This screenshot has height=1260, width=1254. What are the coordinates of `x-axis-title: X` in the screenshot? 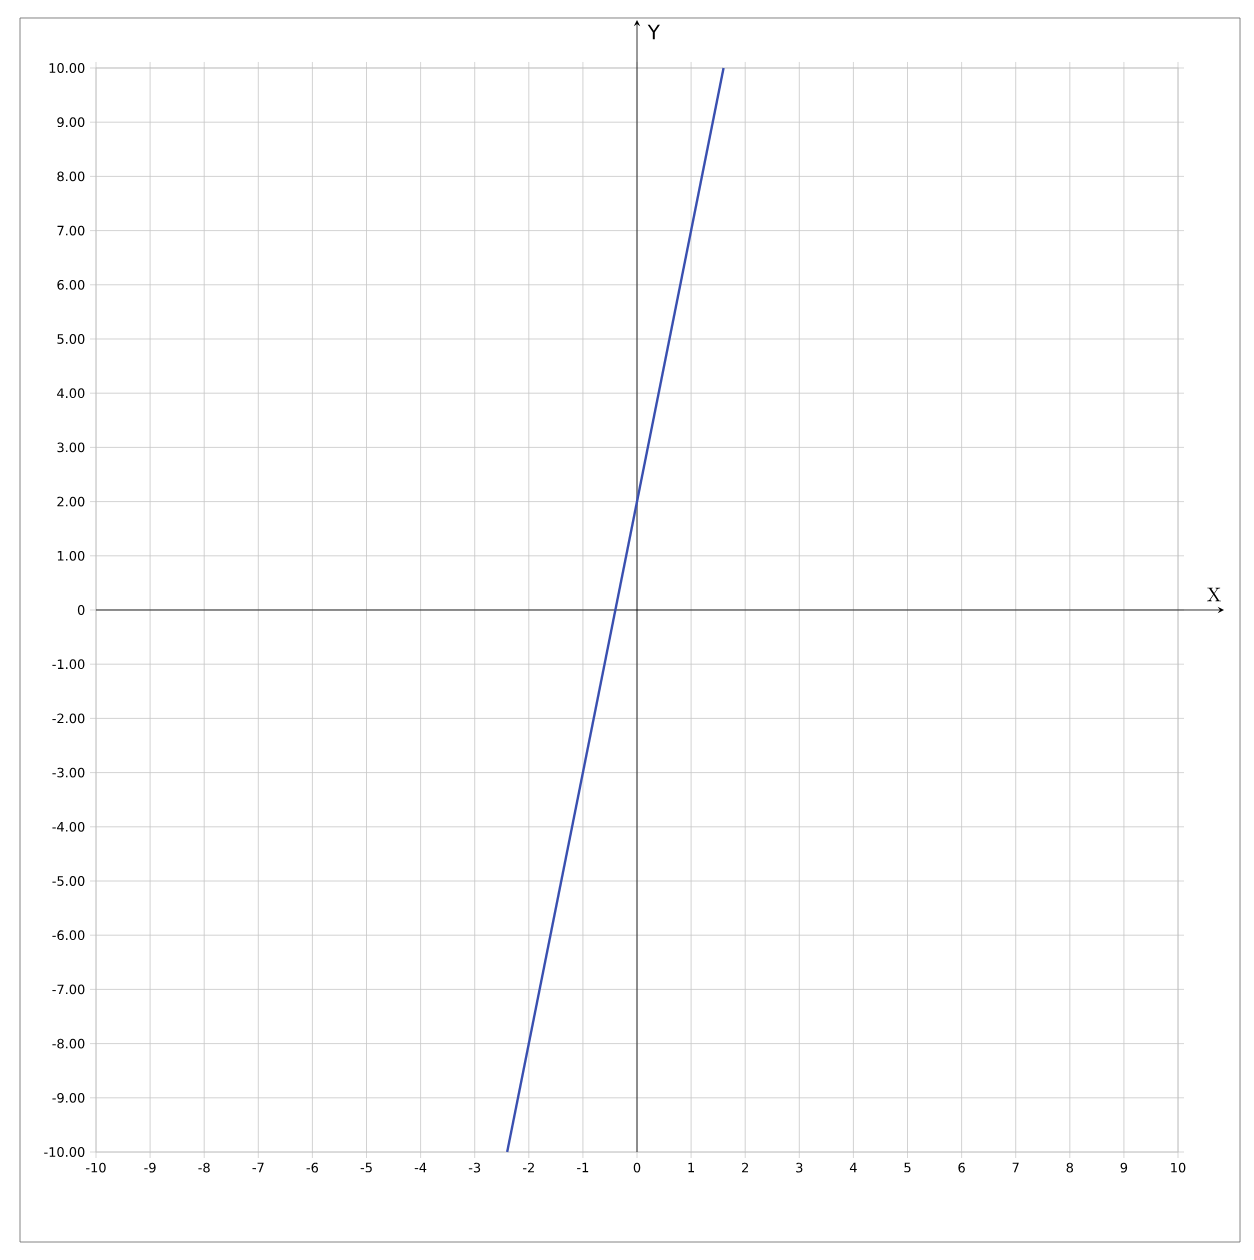 It's located at (1214, 594).